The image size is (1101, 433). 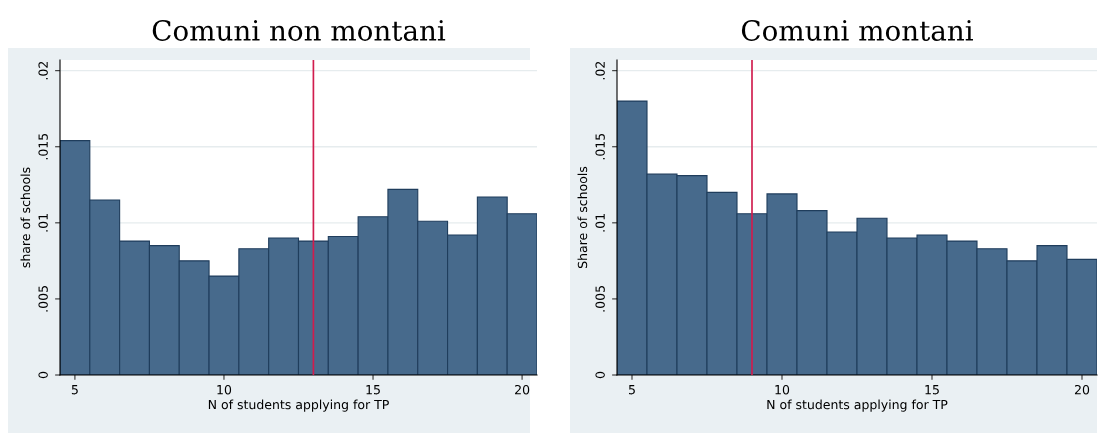 What do you see at coordinates (299, 30) in the screenshot?
I see `chart-title: Comuni non montani` at bounding box center [299, 30].